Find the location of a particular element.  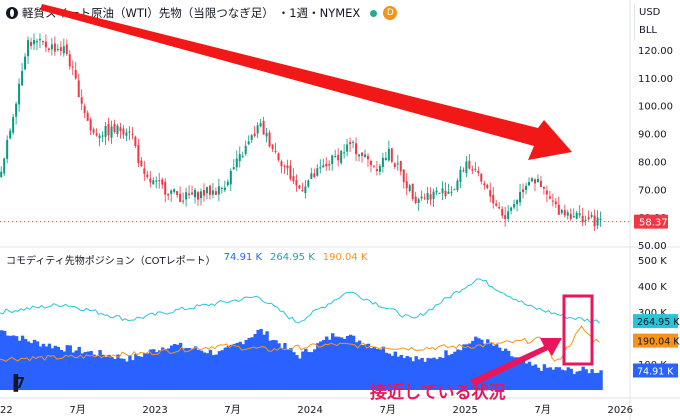

price-tick-label: 50.00 is located at coordinates (652, 246).